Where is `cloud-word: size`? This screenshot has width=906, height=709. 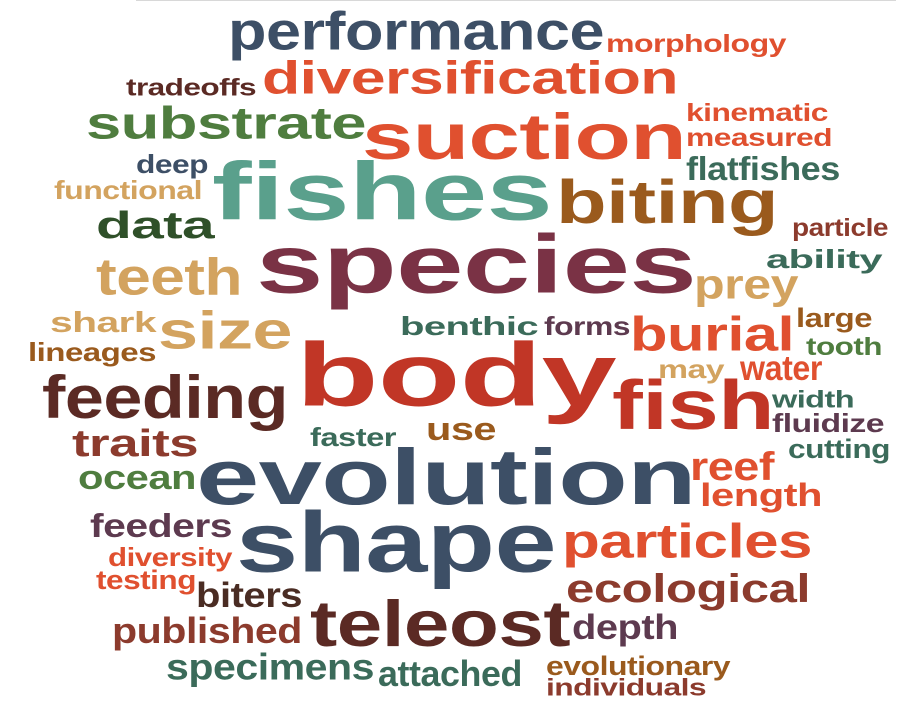 cloud-word: size is located at coordinates (225, 331).